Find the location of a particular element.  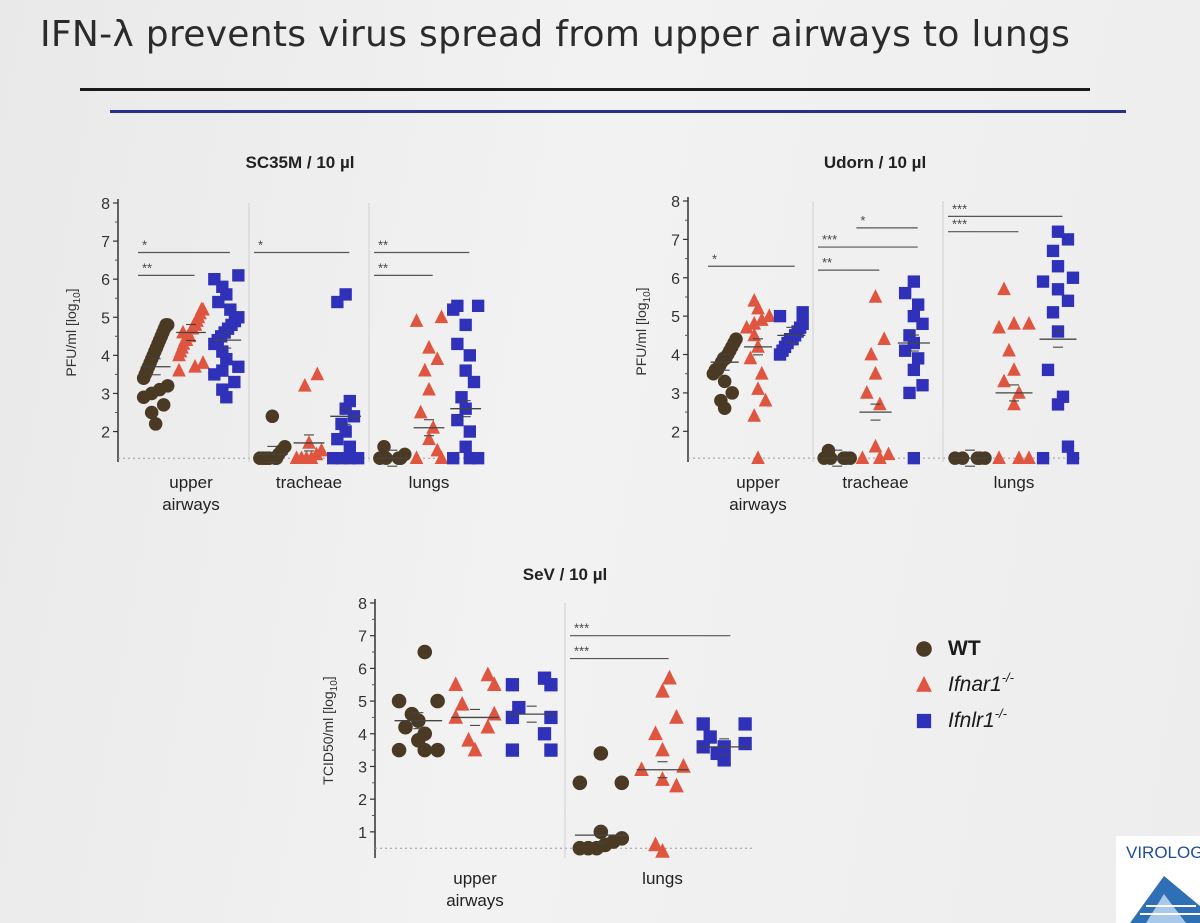

legend-label: Ifnar1-/- is located at coordinates (981, 683).